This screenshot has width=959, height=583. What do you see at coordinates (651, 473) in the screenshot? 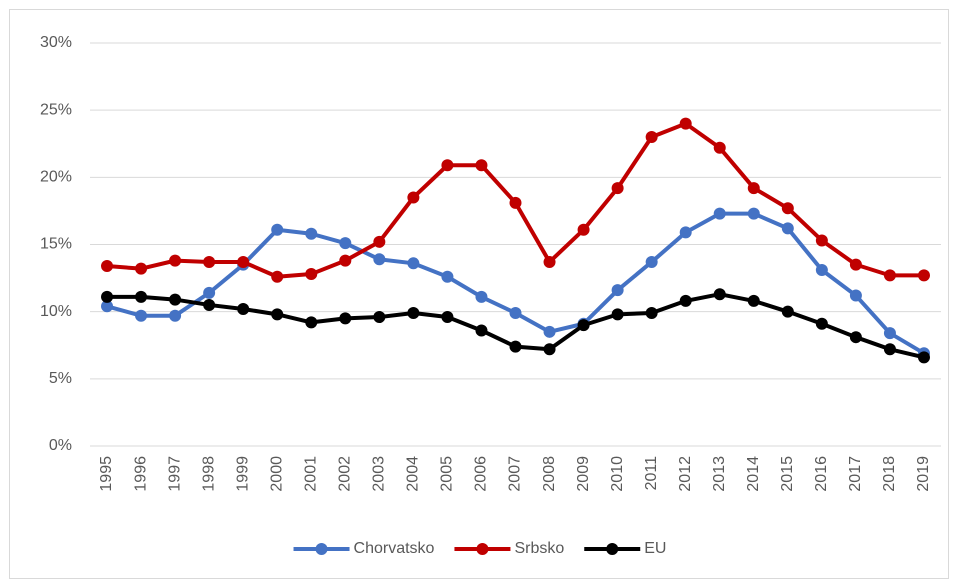
I see `x-tick-label: 2011` at bounding box center [651, 473].